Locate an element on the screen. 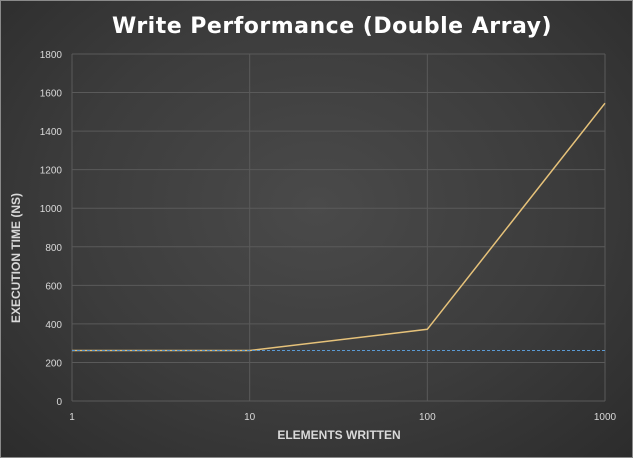 The height and width of the screenshot is (459, 633). x-tick-label: 100 is located at coordinates (427, 417).